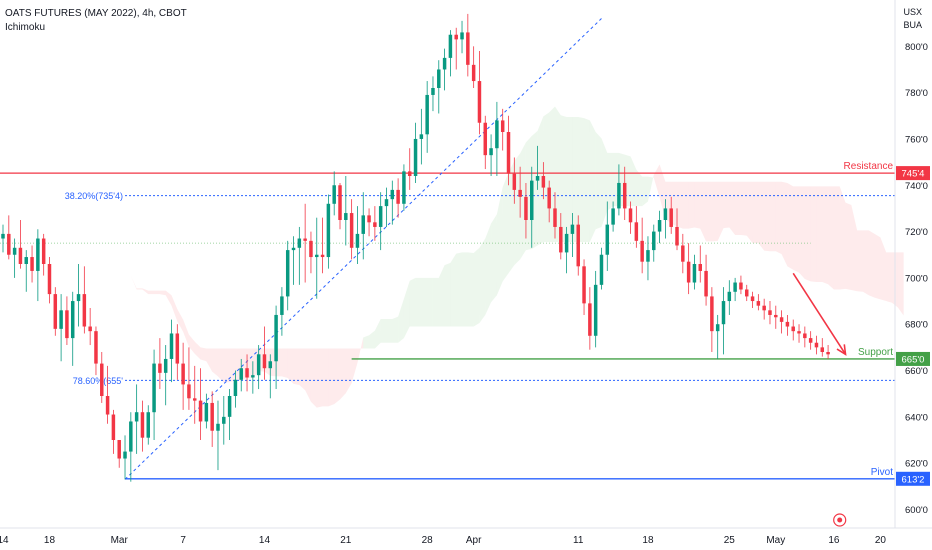  Describe the element at coordinates (916, 325) in the screenshot. I see `y-tick-label: 680'0` at that location.